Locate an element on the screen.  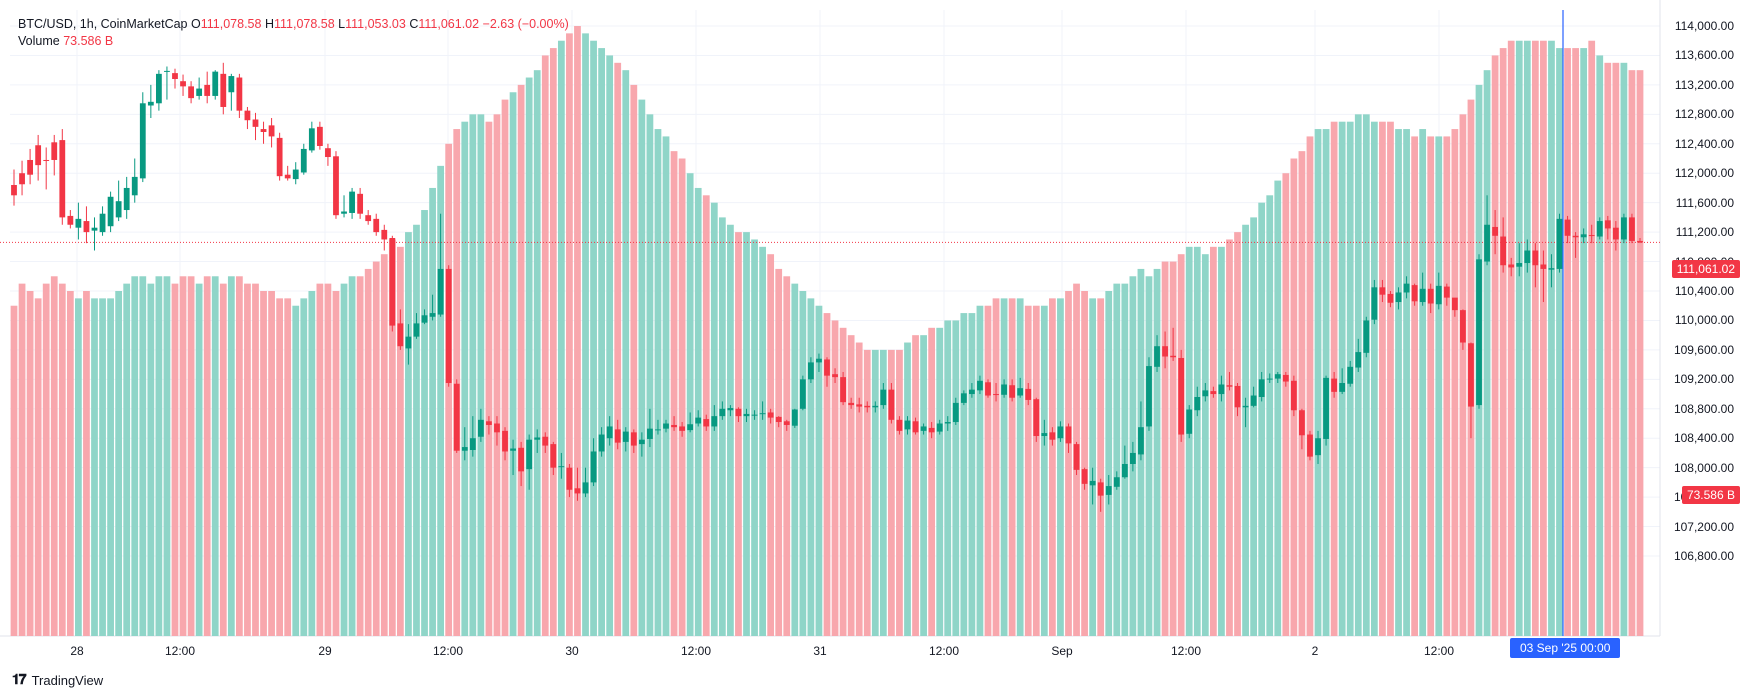
low-label: L is located at coordinates (342, 24).